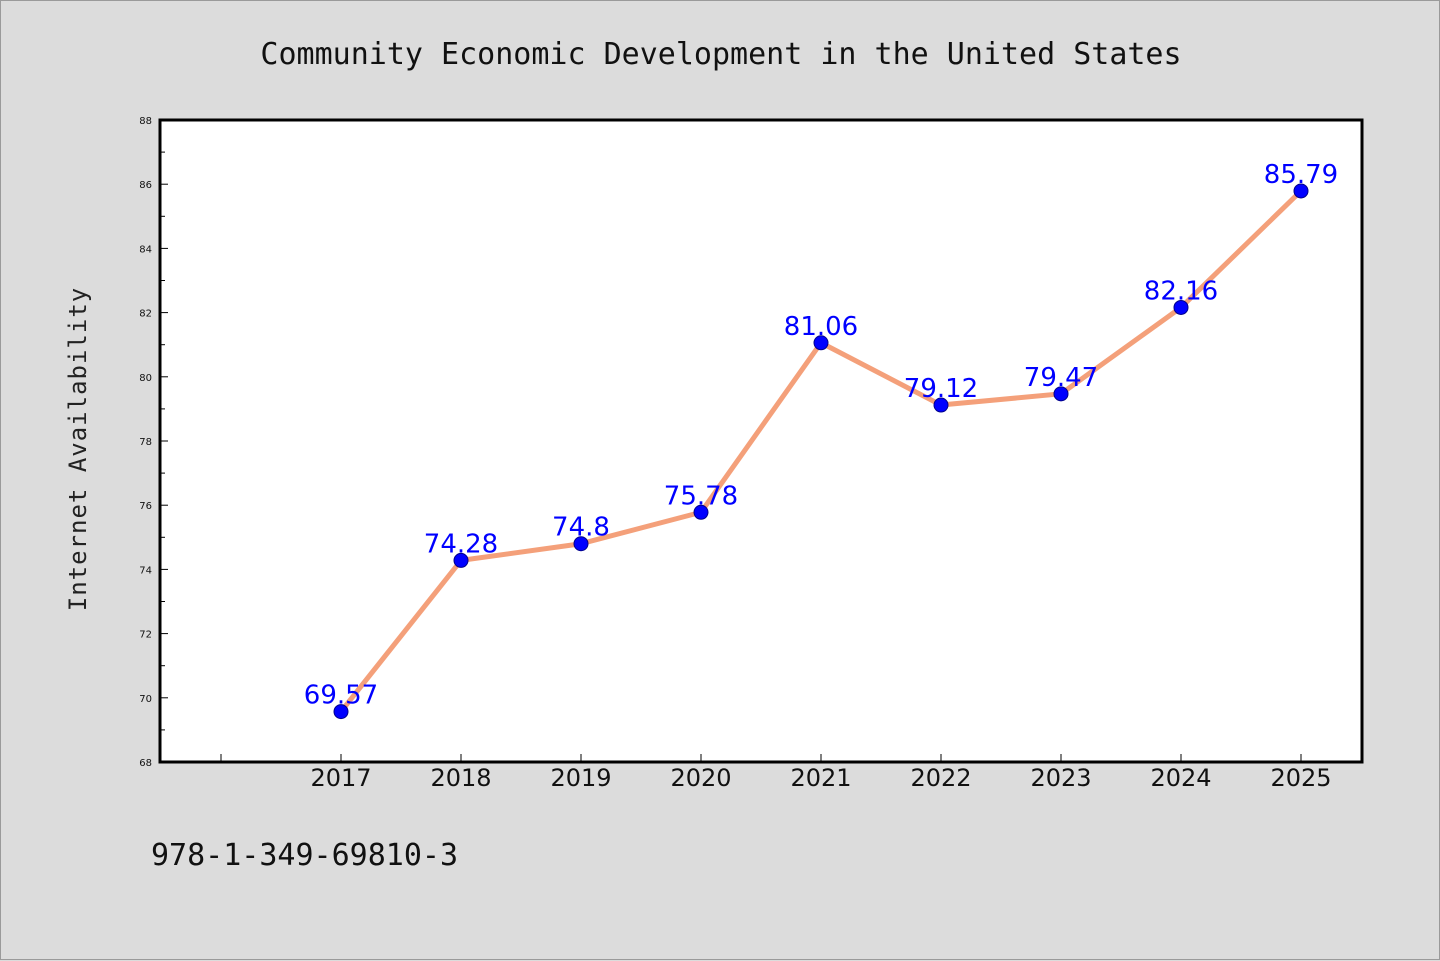  What do you see at coordinates (145, 249) in the screenshot?
I see `y-tick-label: 84` at bounding box center [145, 249].